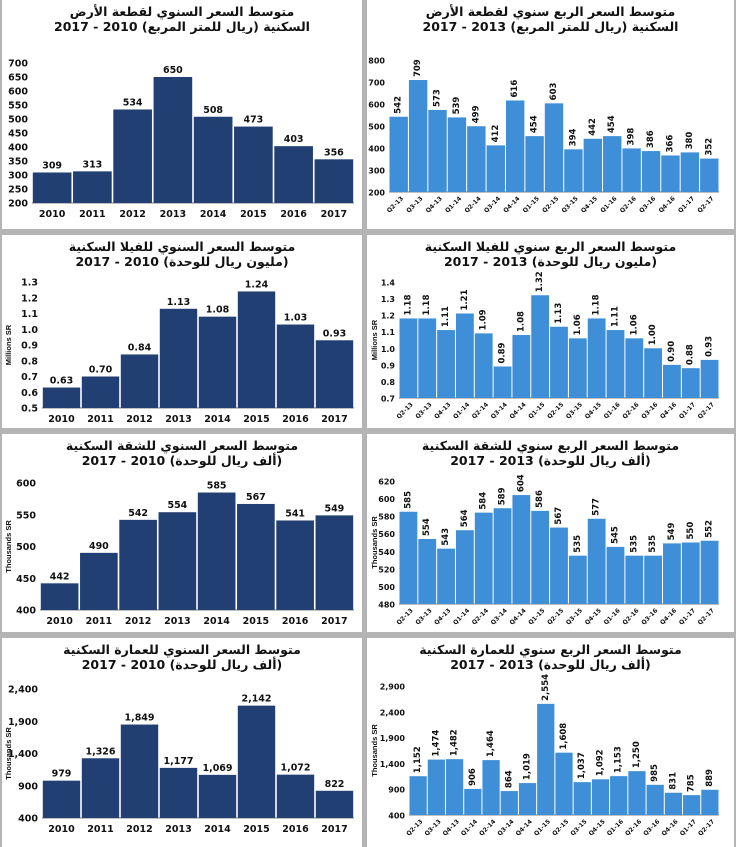 This screenshot has height=847, width=736. I want to click on data-label: 979, so click(62, 774).